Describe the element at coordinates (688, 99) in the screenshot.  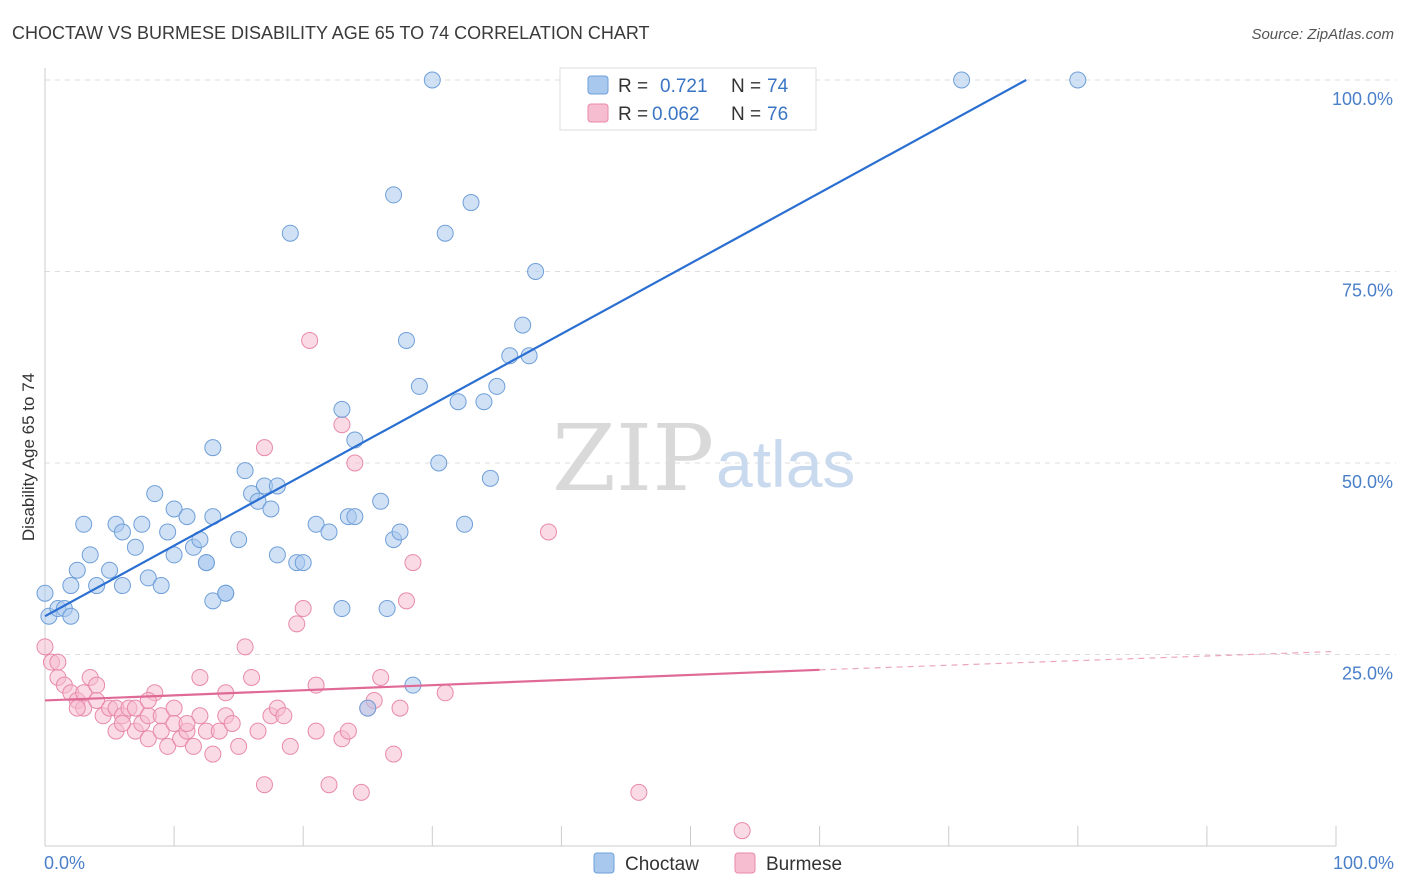
I see `legend: R = 0.721 N = 74 R = 0.062 N = 76` at that location.